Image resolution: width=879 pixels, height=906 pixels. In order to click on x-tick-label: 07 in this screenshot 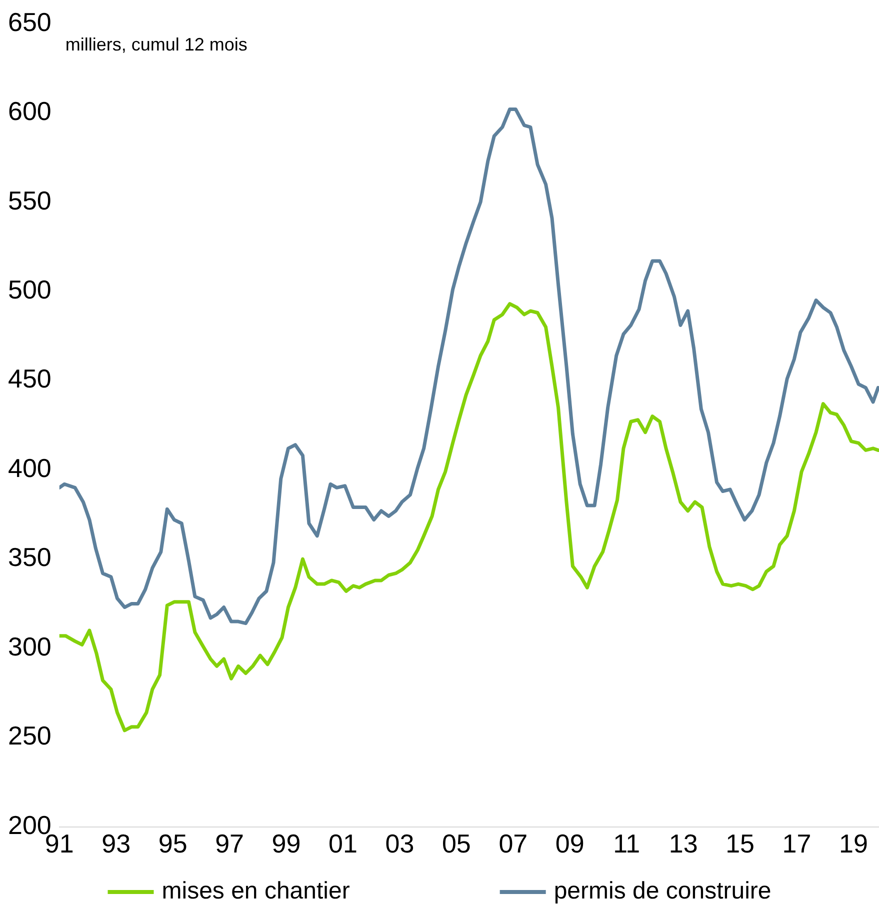, I will do `click(513, 843)`.